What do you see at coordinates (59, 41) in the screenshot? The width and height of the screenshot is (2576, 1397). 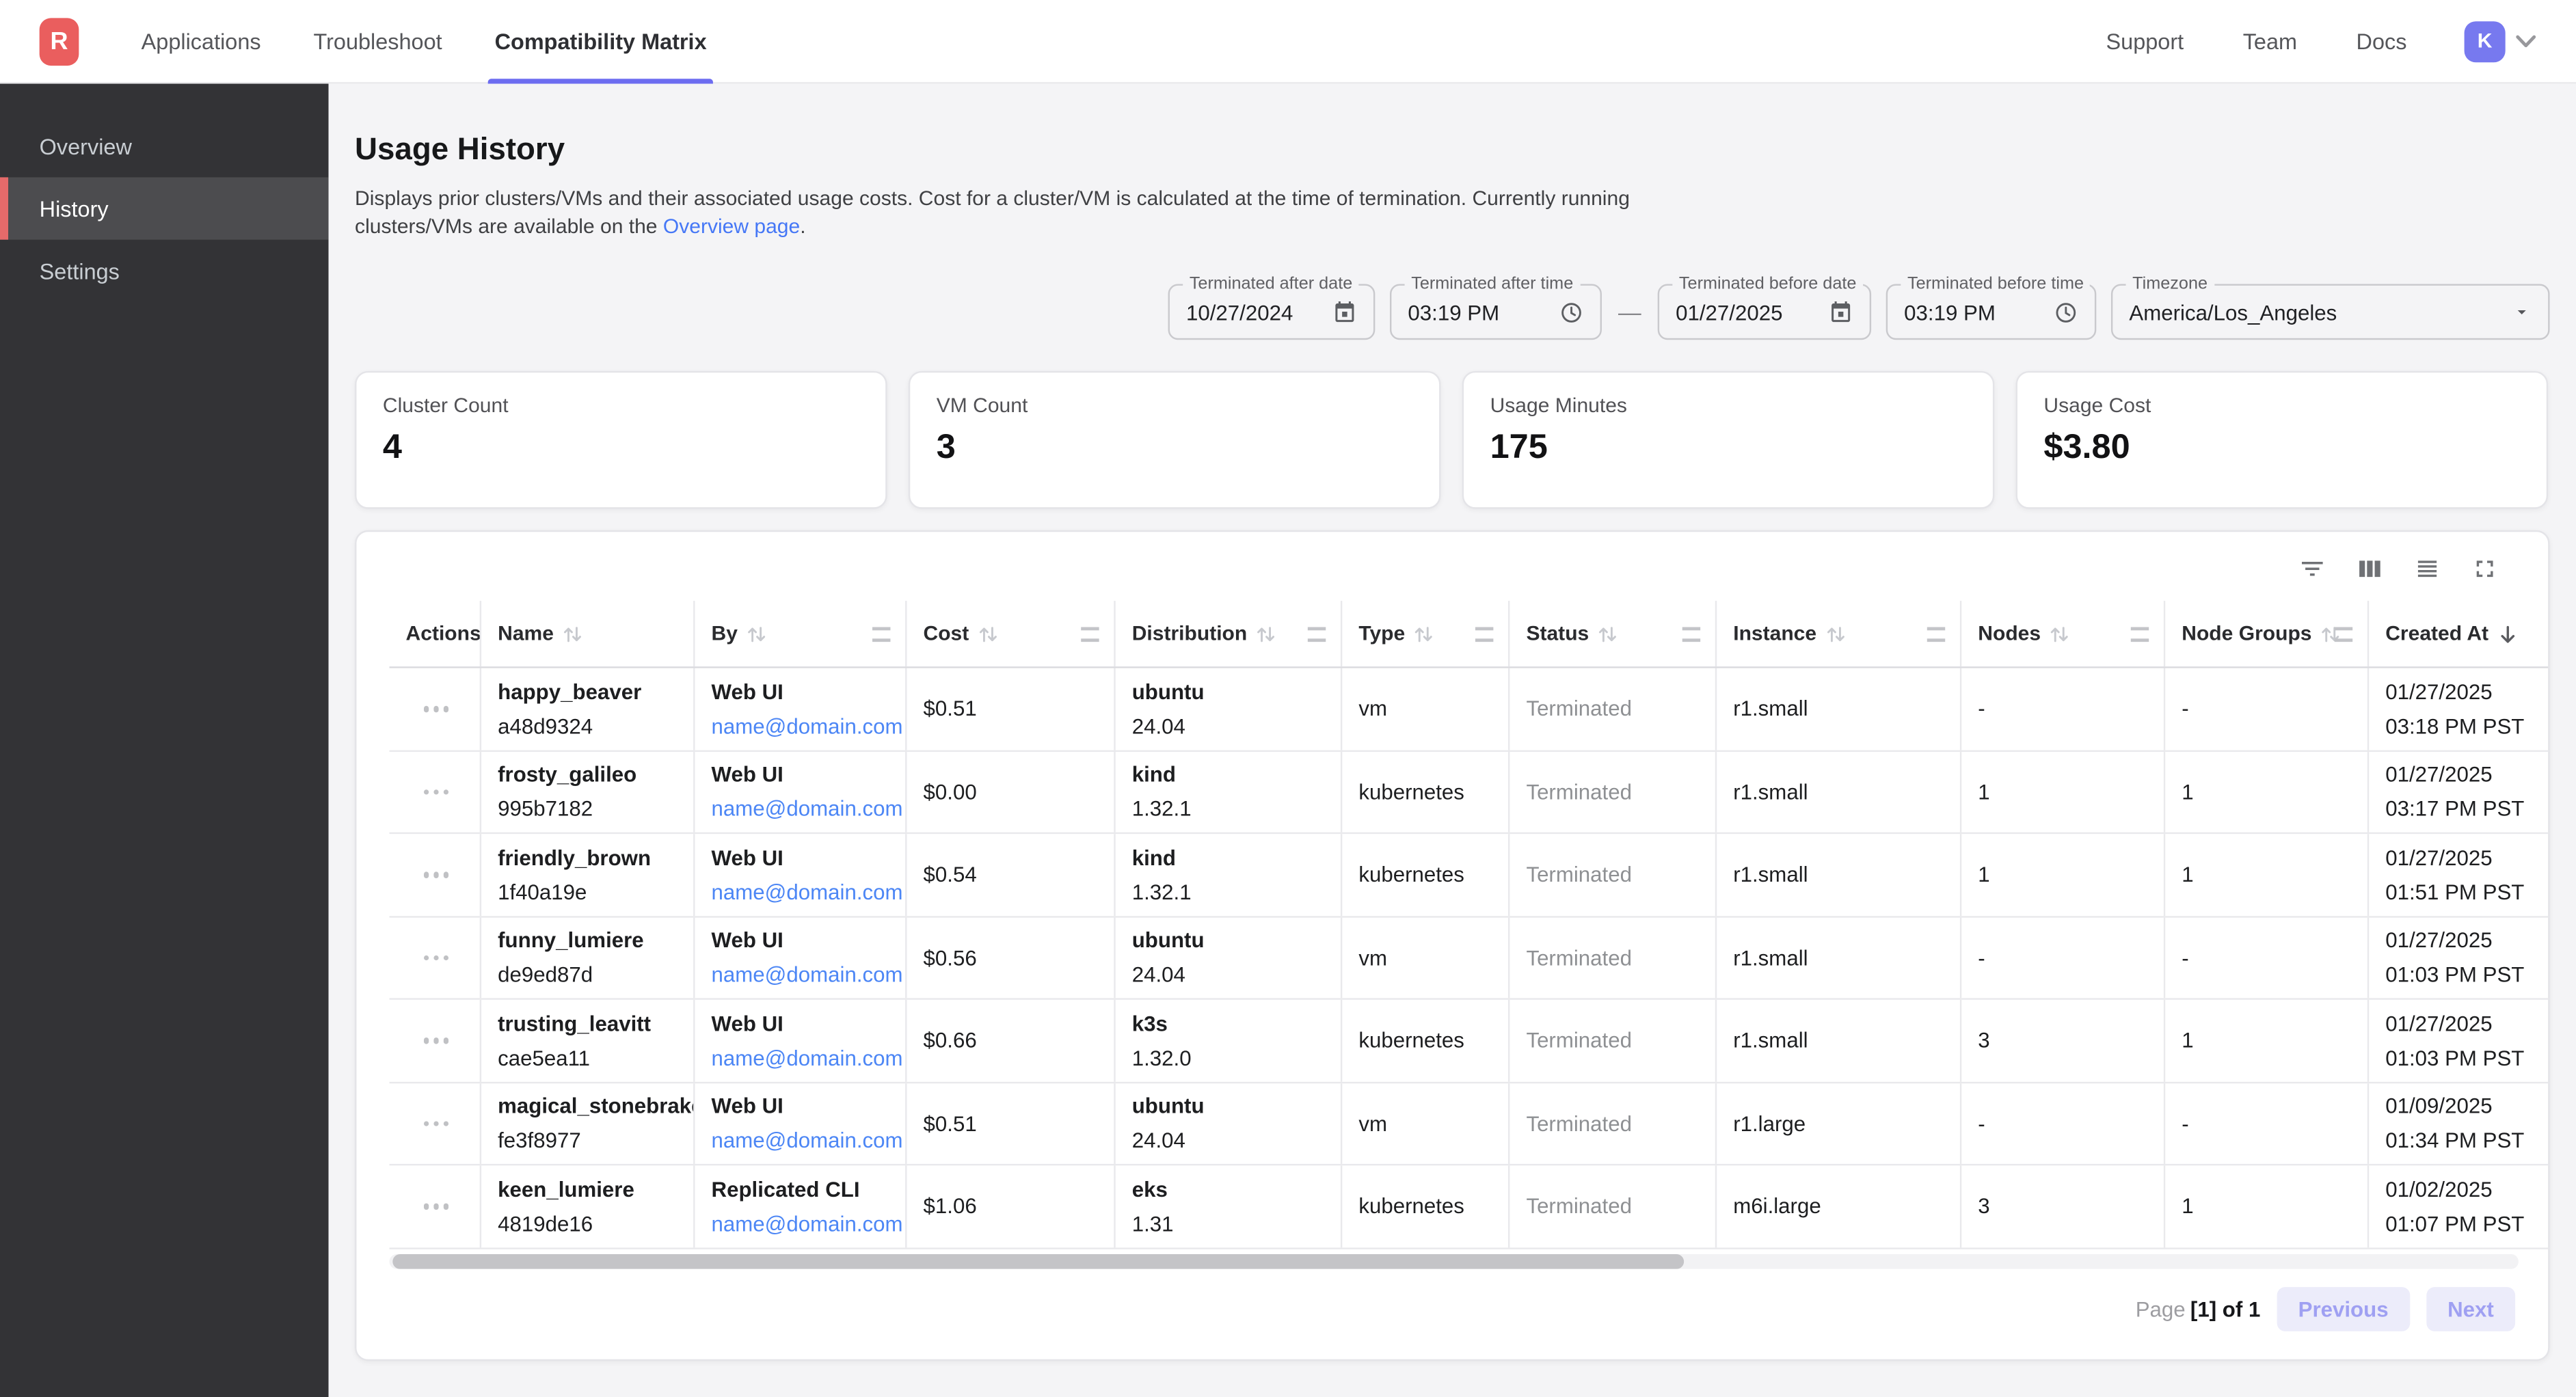 I see `app-logo: R` at bounding box center [59, 41].